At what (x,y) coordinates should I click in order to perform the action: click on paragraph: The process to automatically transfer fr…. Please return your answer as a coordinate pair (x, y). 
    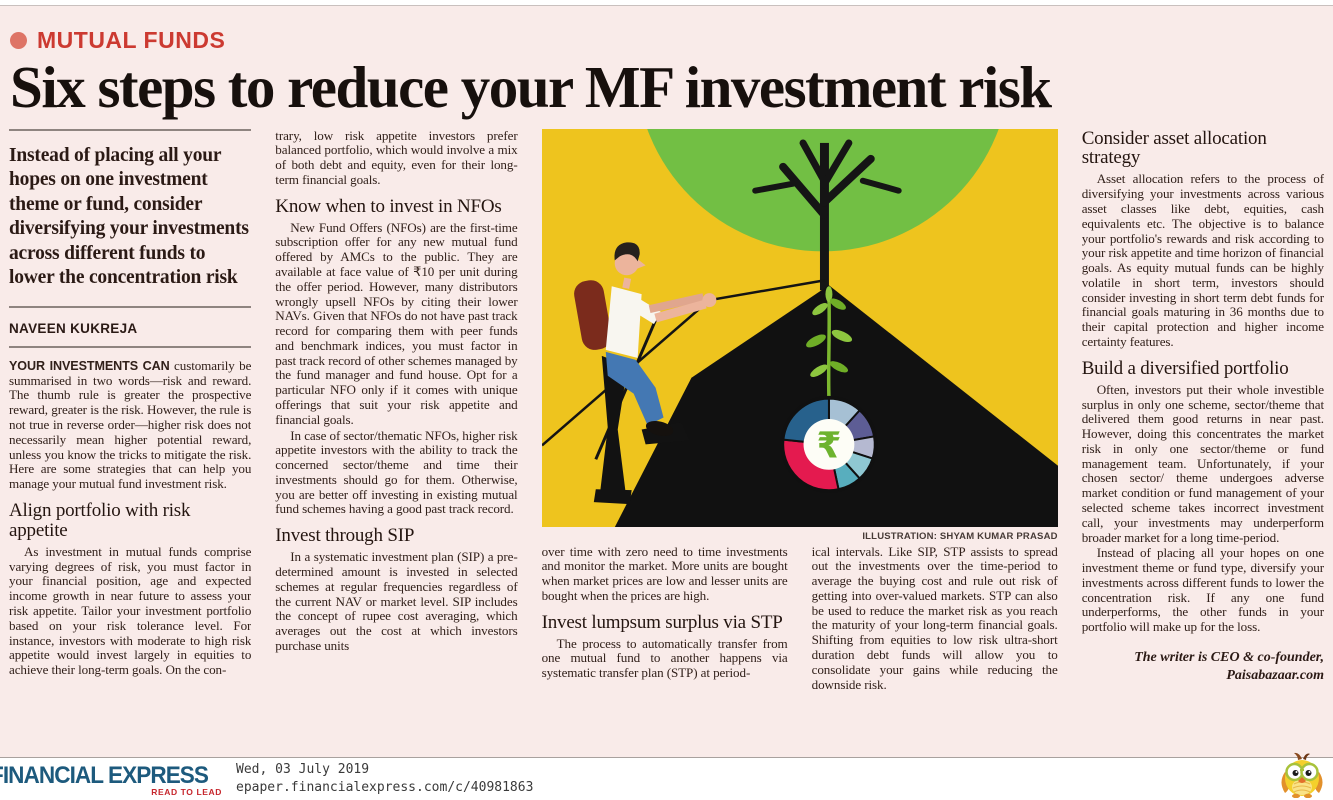
    Looking at the image, I should click on (664, 658).